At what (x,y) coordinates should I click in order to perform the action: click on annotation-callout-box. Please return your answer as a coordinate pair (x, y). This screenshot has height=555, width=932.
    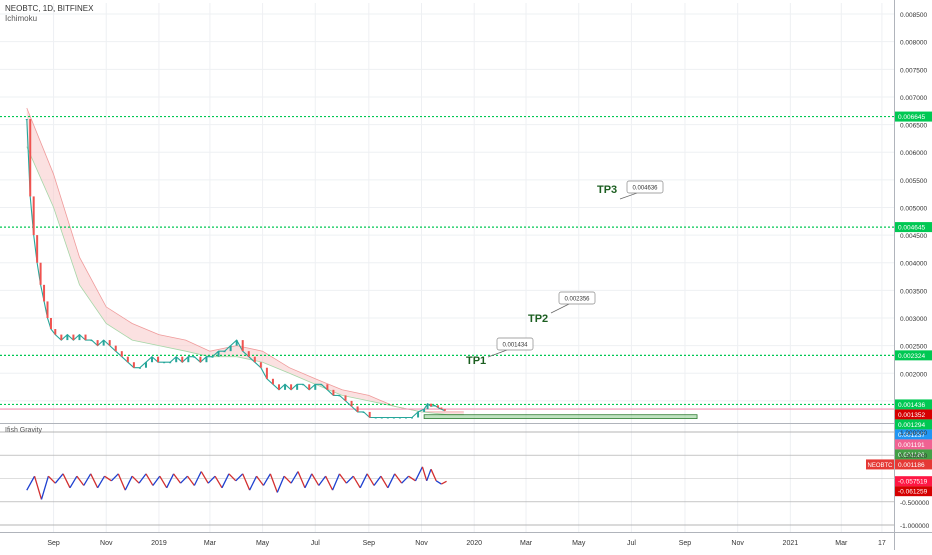
    Looking at the image, I should click on (645, 187).